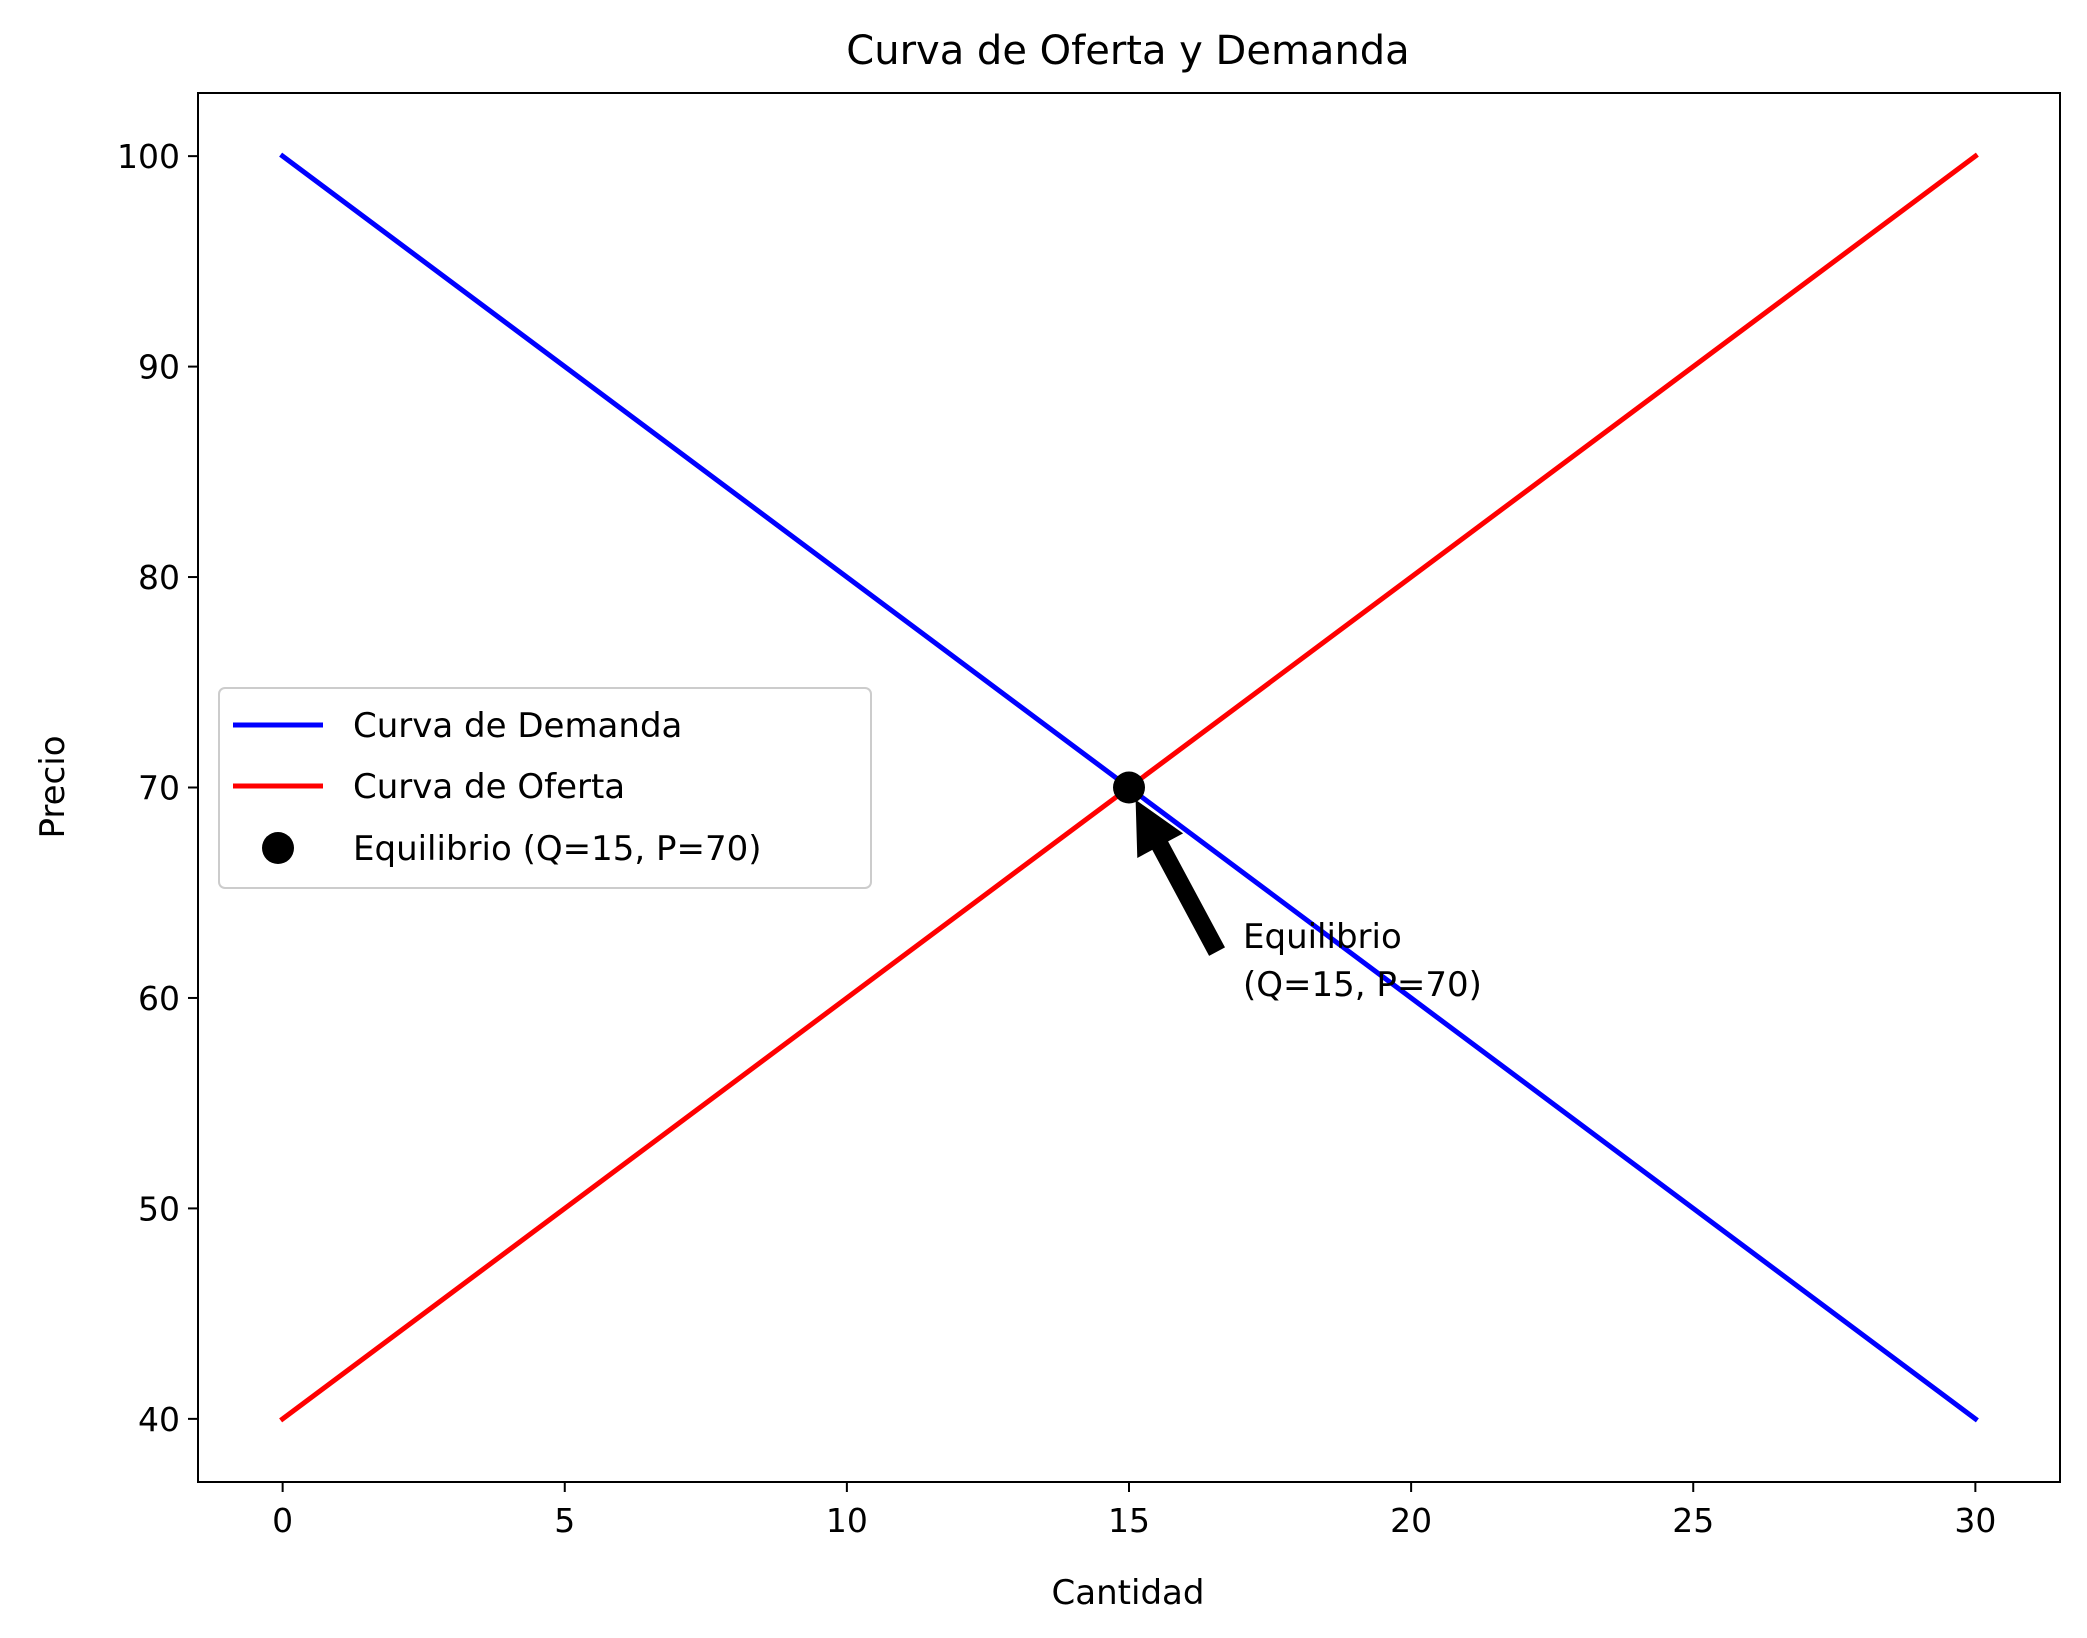 The width and height of the screenshot is (2087, 1638). I want to click on equilibrium-point, so click(1129, 787).